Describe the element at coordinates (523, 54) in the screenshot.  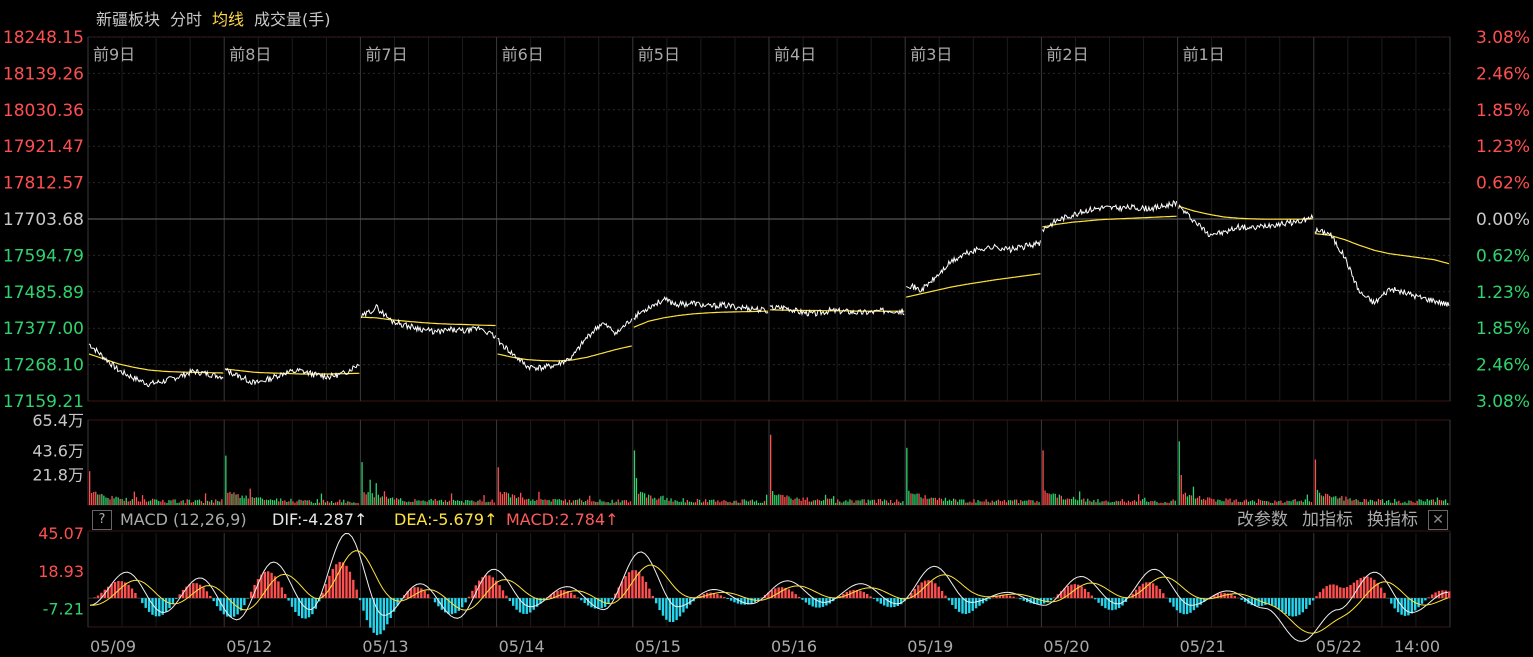
I see `day-label: 前6日` at that location.